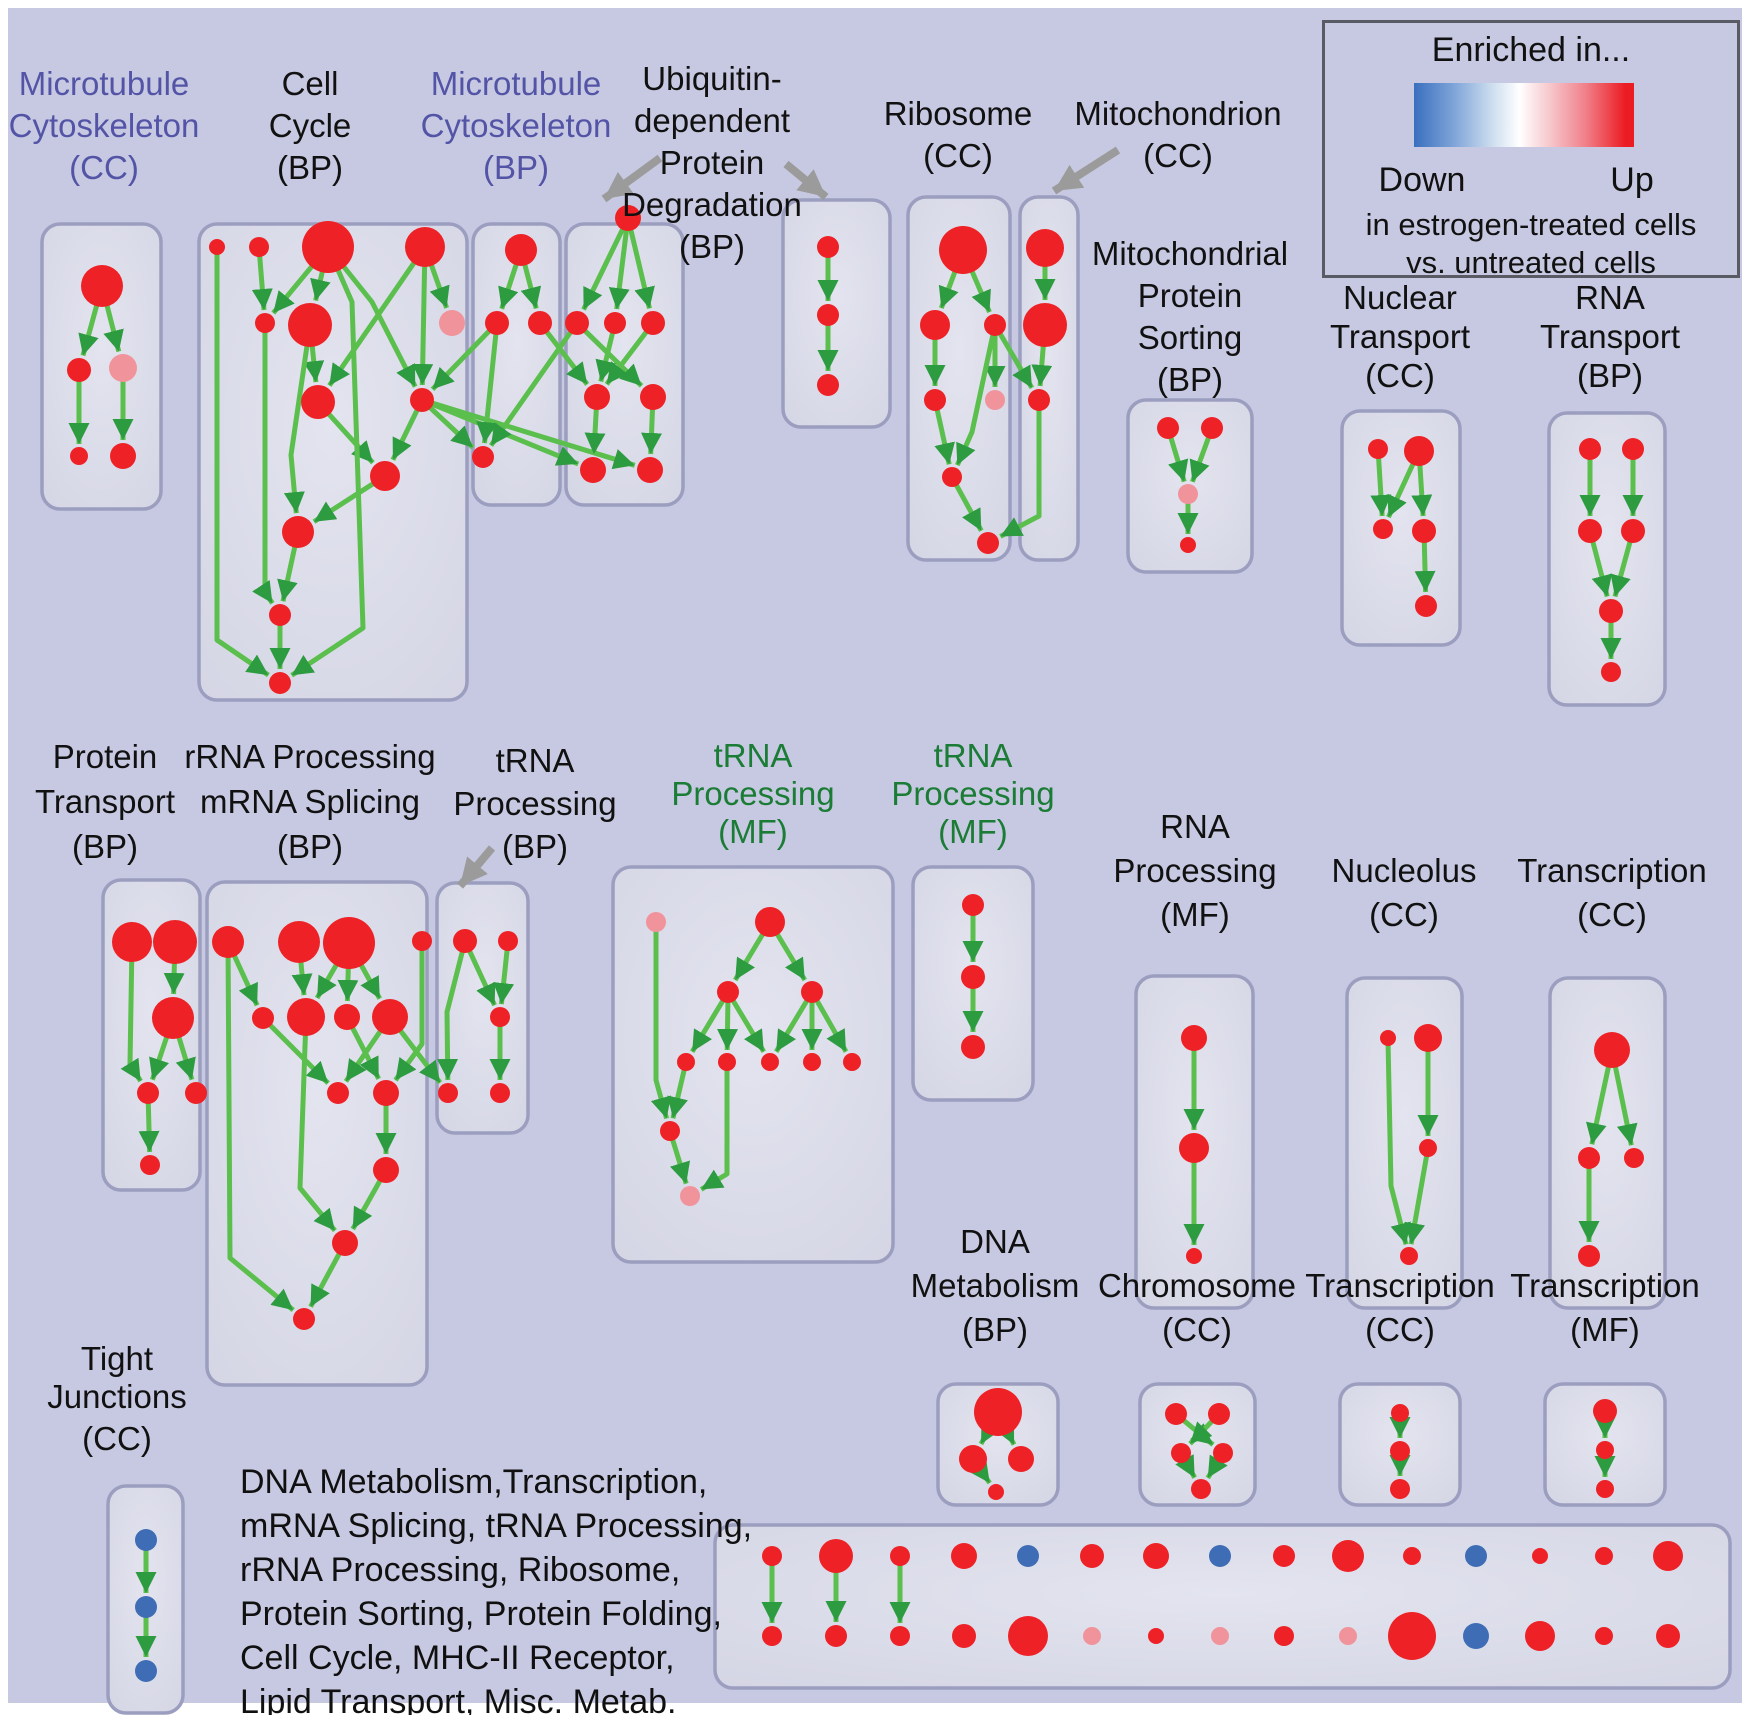 The height and width of the screenshot is (1715, 1750). What do you see at coordinates (964, 1556) in the screenshot?
I see `go-term-node-bt4` at bounding box center [964, 1556].